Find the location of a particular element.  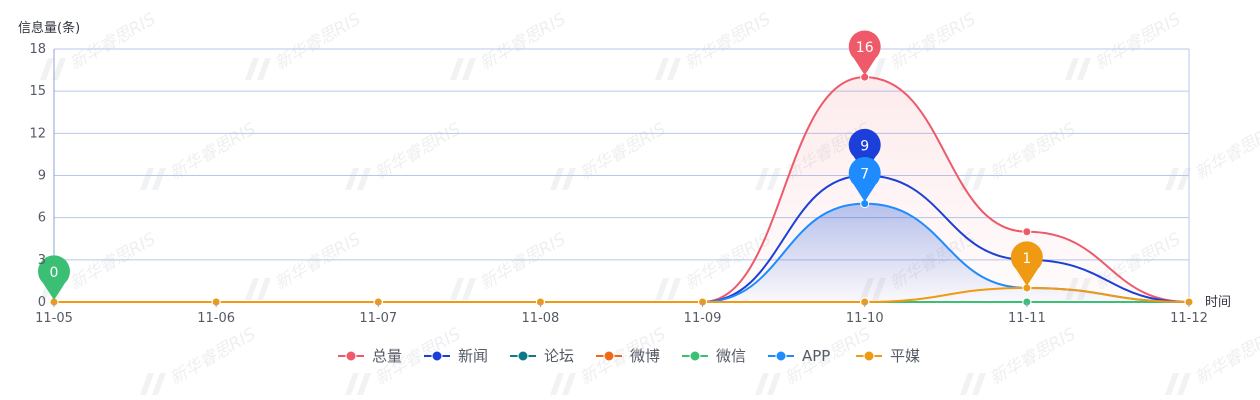

legend-item: 新闻 is located at coordinates (456, 356).